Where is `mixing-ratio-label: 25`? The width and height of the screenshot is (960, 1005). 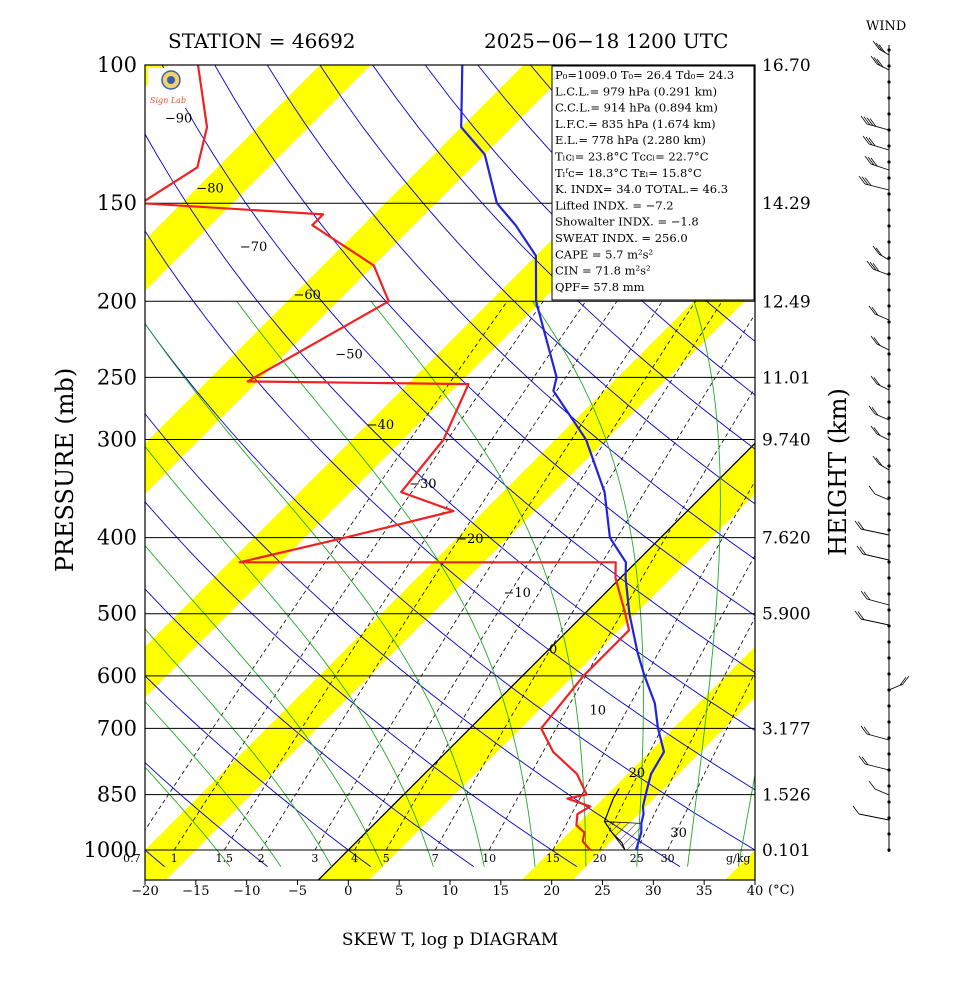 mixing-ratio-label: 25 is located at coordinates (637, 858).